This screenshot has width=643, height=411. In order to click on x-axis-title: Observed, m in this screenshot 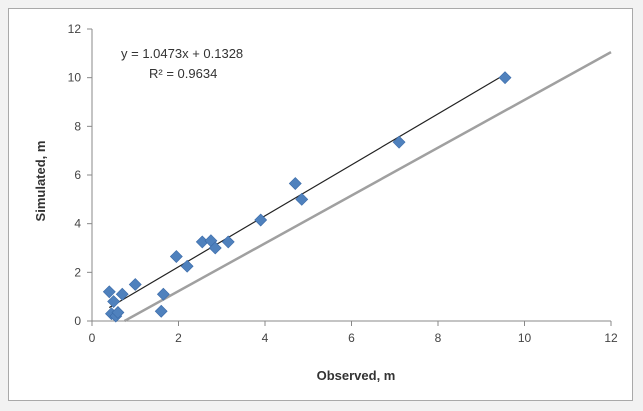, I will do `click(356, 375)`.